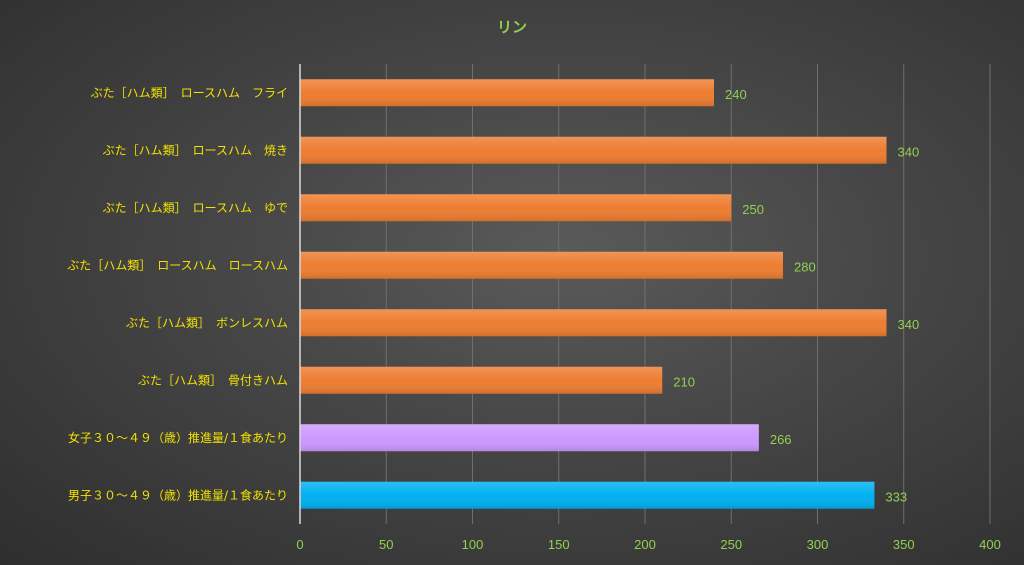 This screenshot has height=565, width=1024. I want to click on category-label: ぶた［ハム類］ ロースハム 焼き, so click(195, 150).